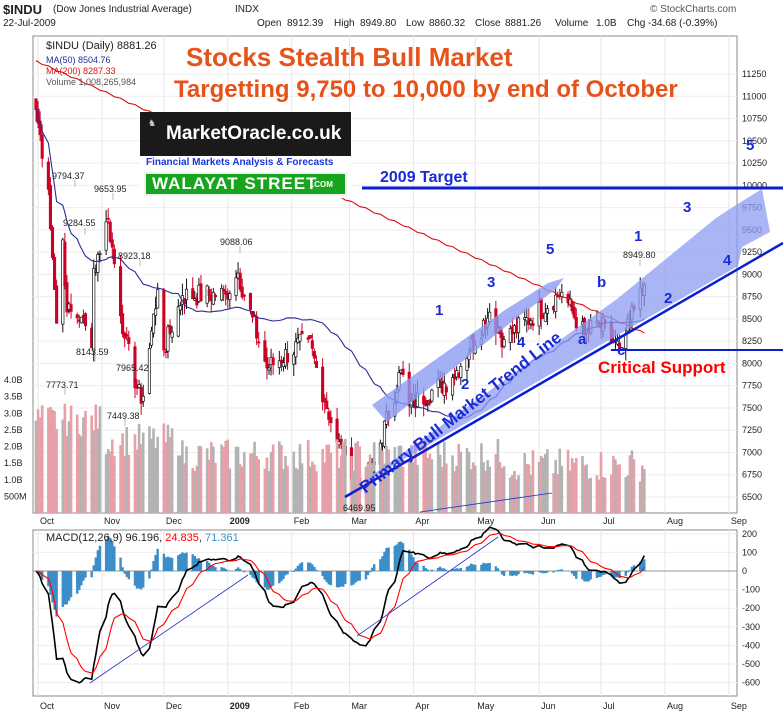 The image size is (783, 714). What do you see at coordinates (424, 177) in the screenshot?
I see `target-label: 2009 Target` at bounding box center [424, 177].